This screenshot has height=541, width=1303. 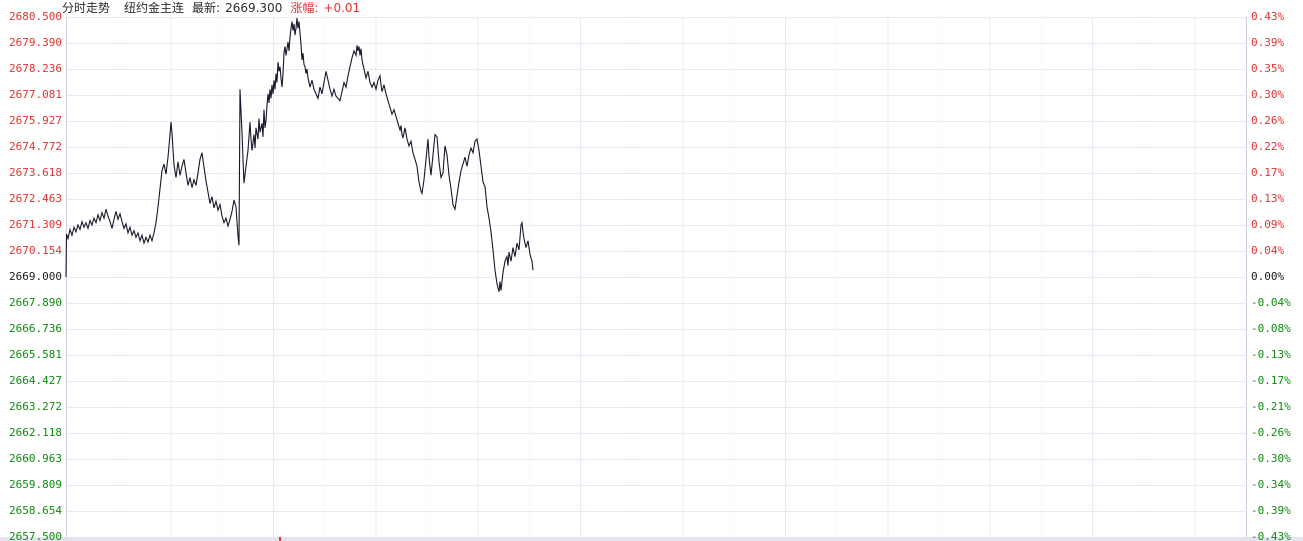 I want to click on right-axis-label: -0.17%, so click(x=1271, y=380).